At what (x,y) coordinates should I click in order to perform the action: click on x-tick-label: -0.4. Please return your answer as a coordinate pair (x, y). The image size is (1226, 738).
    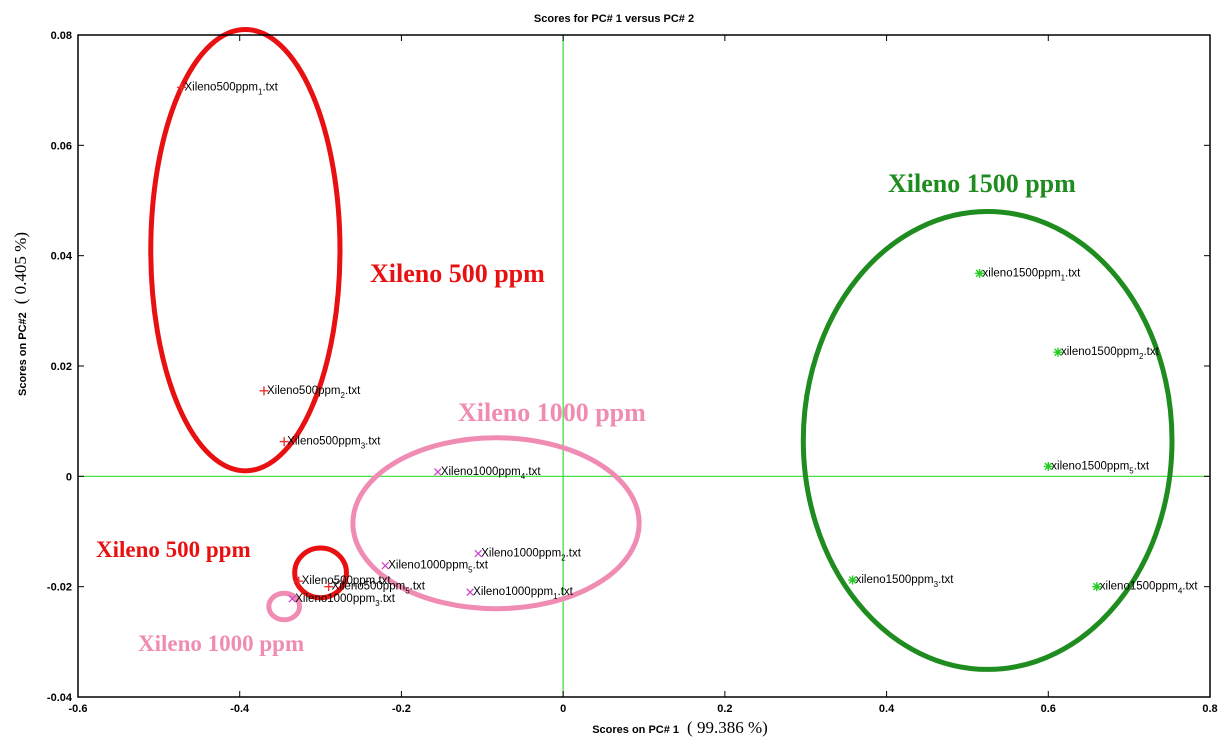
    Looking at the image, I should click on (240, 709).